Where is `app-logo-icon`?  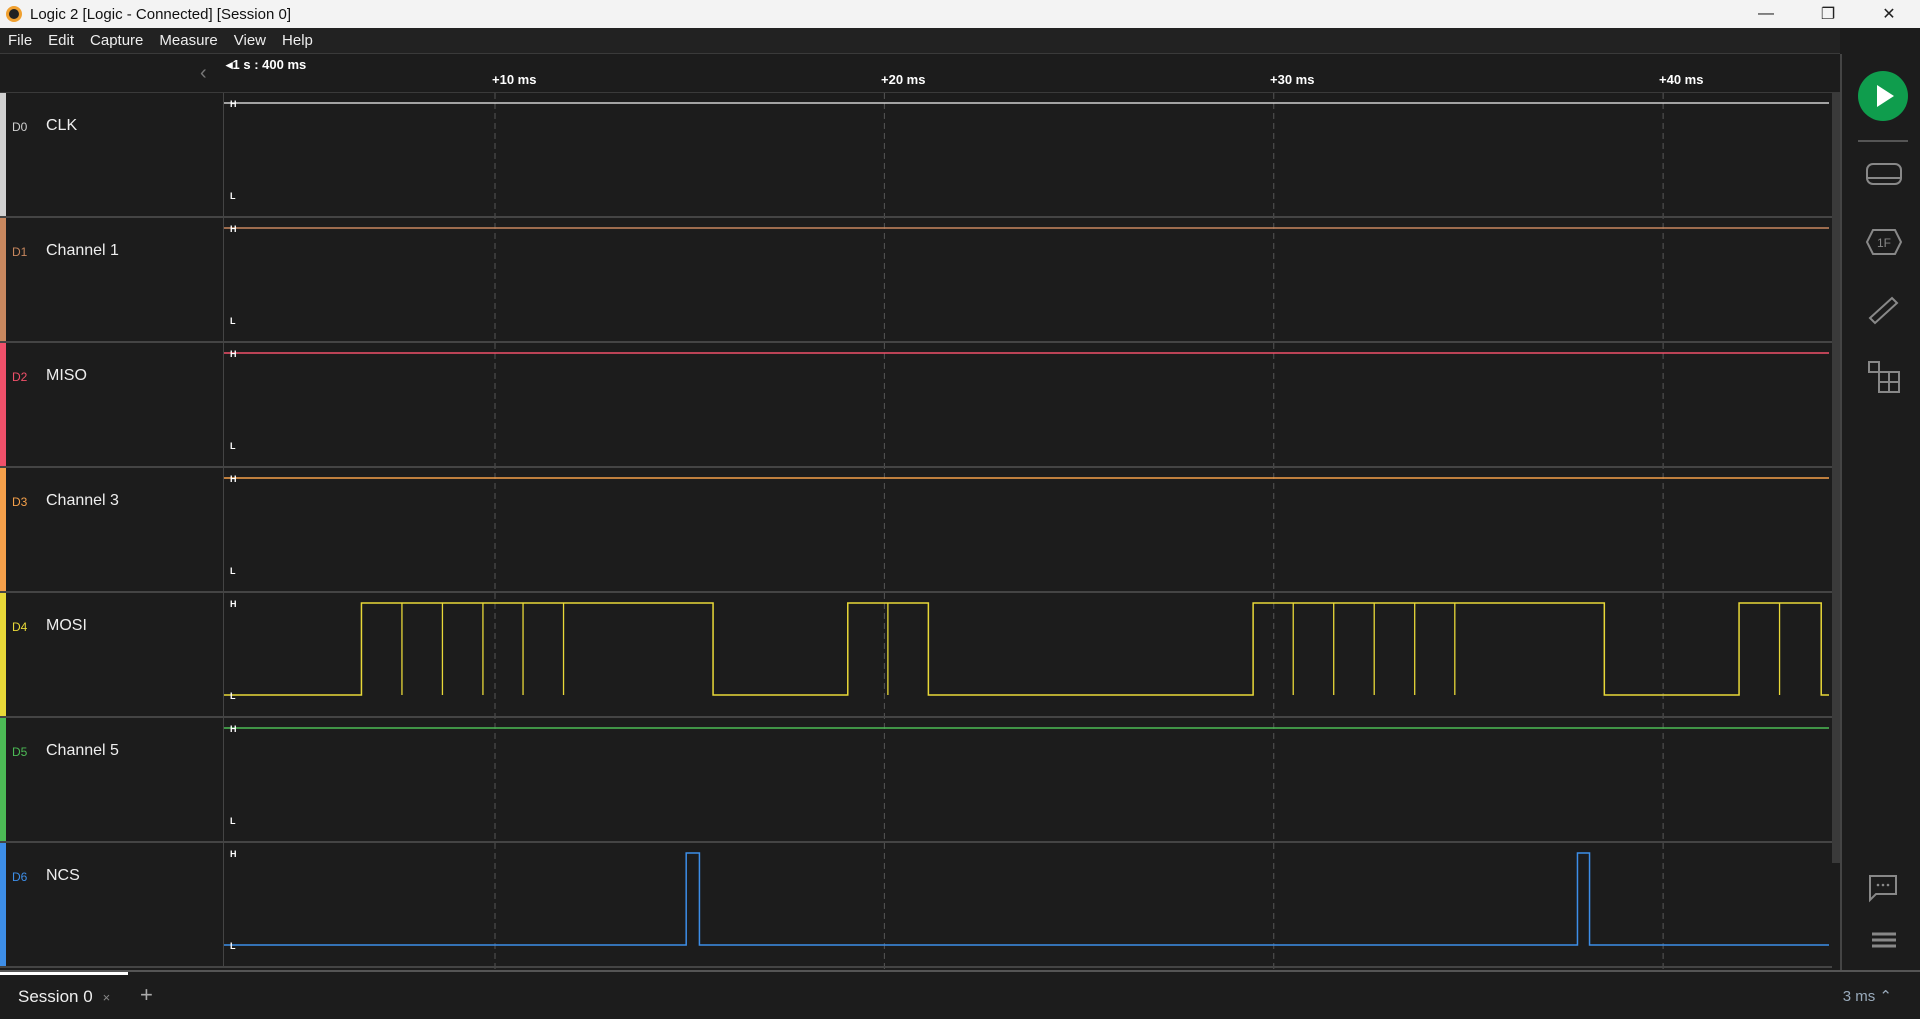 app-logo-icon is located at coordinates (14, 14).